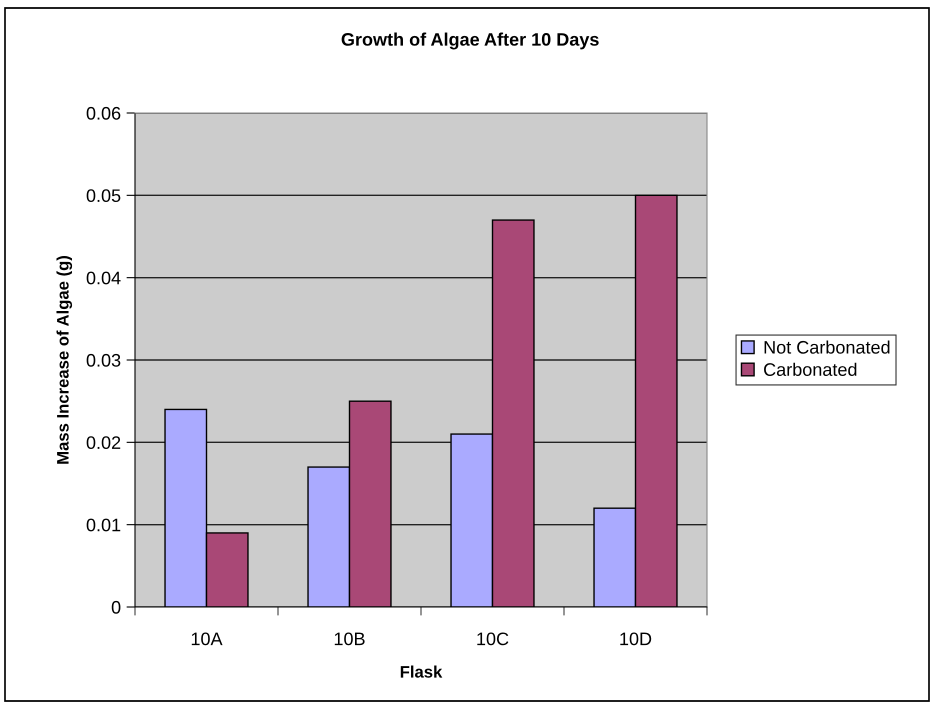  Describe the element at coordinates (421, 672) in the screenshot. I see `x-axis-title: Flask` at that location.